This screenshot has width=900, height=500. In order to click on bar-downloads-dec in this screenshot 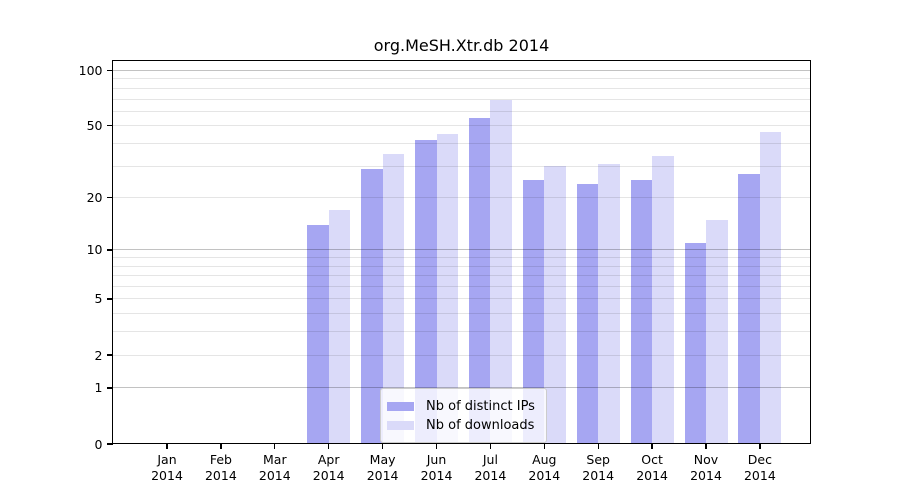, I will do `click(770, 288)`.